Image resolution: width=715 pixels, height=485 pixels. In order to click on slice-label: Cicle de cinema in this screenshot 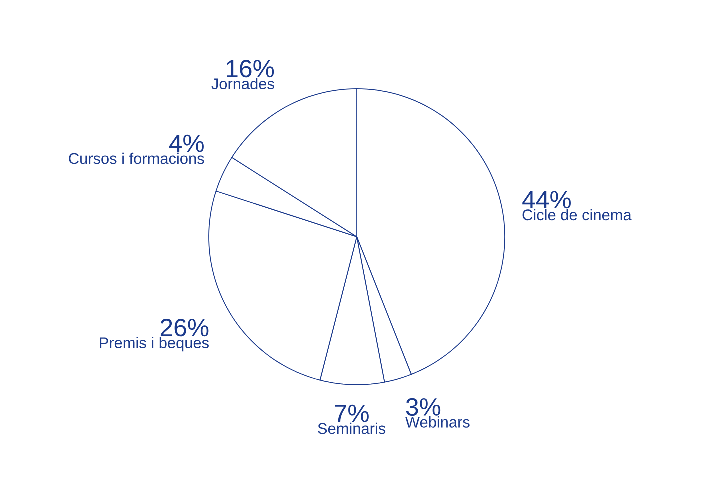, I will do `click(577, 215)`.